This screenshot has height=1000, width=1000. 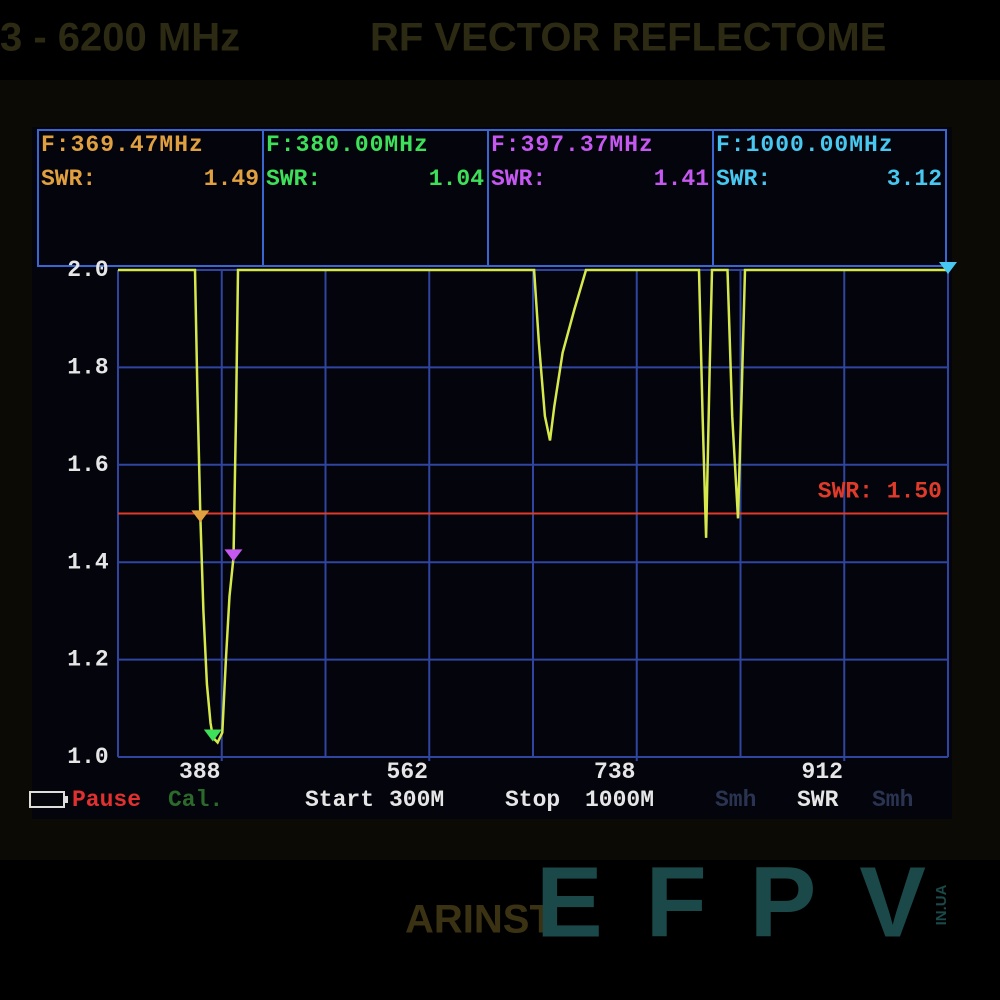 I want to click on marker-swr-value: 1.04, so click(x=456, y=179).